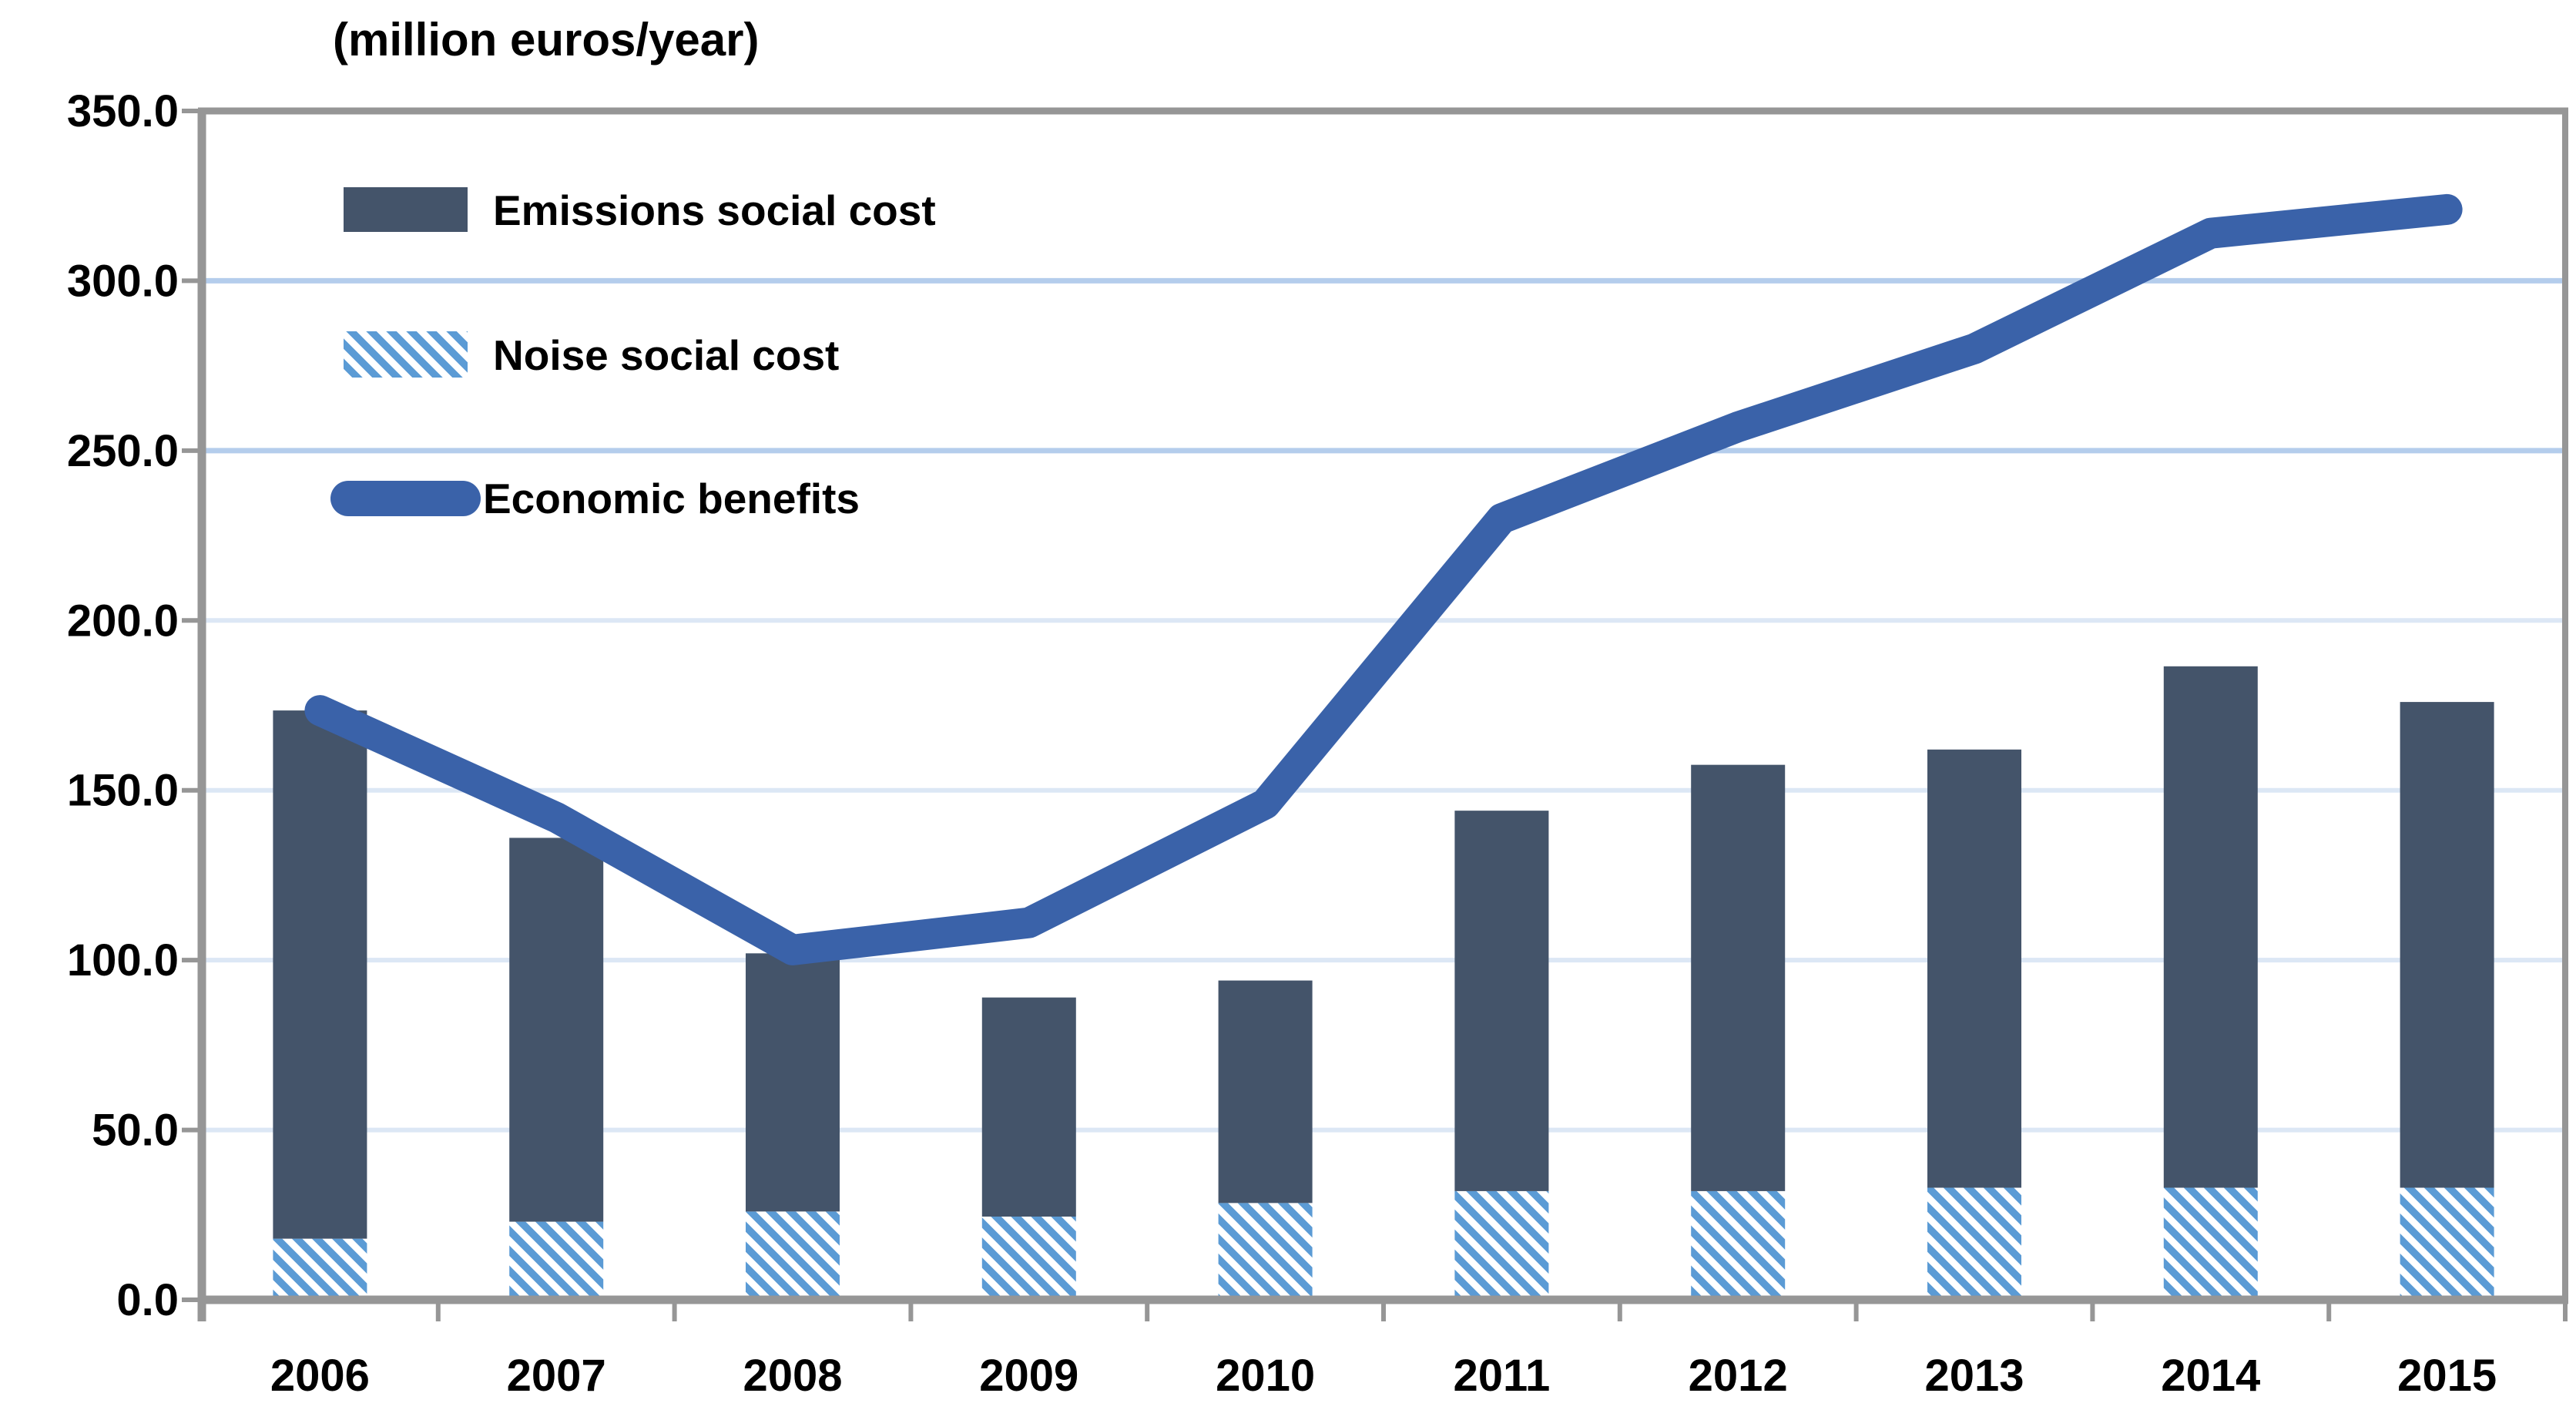 This screenshot has width=2576, height=1420. What do you see at coordinates (1974, 1243) in the screenshot?
I see `noise-segment-2013` at bounding box center [1974, 1243].